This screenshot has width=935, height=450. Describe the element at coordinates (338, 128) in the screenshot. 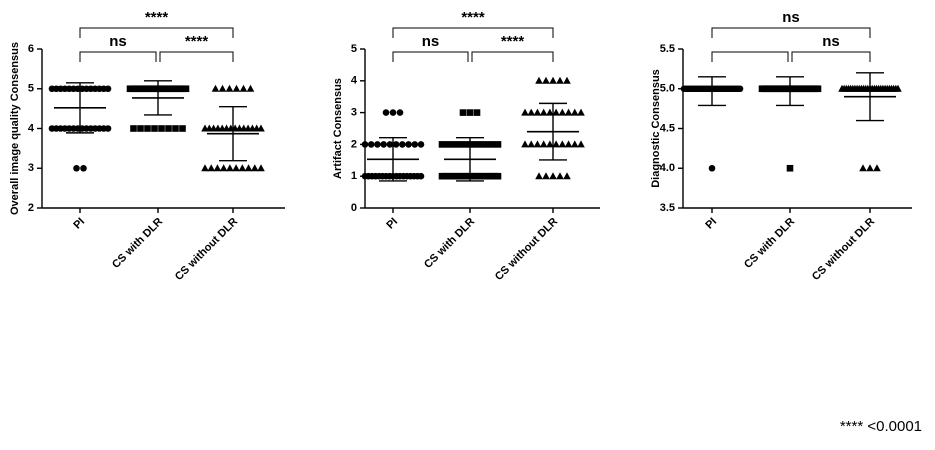

I see `y-axis-label: Artifact Consensus` at that location.